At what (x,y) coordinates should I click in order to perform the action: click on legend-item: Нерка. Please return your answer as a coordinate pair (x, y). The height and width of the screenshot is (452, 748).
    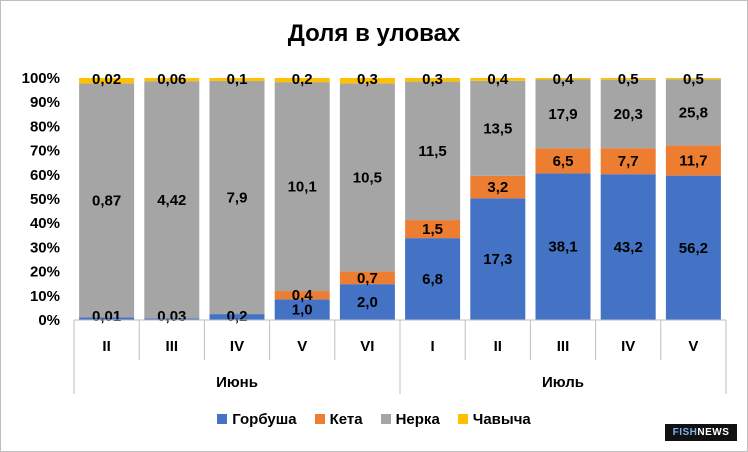
    Looking at the image, I should click on (410, 419).